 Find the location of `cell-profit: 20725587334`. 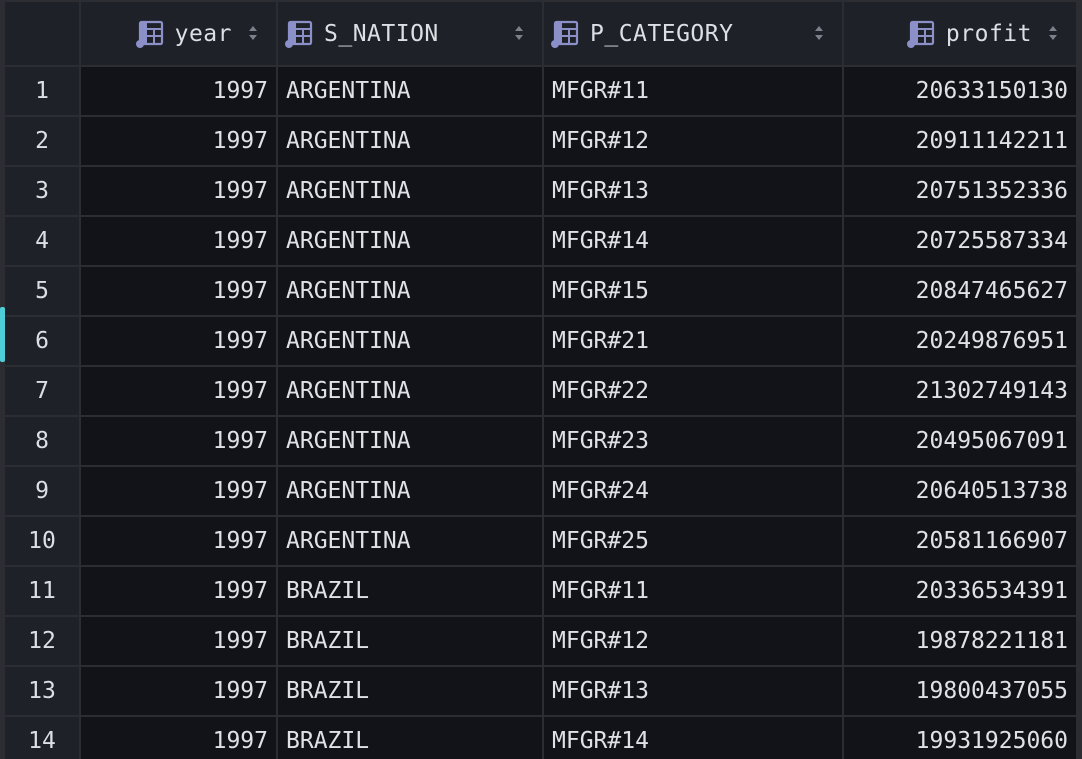

cell-profit: 20725587334 is located at coordinates (960, 241).